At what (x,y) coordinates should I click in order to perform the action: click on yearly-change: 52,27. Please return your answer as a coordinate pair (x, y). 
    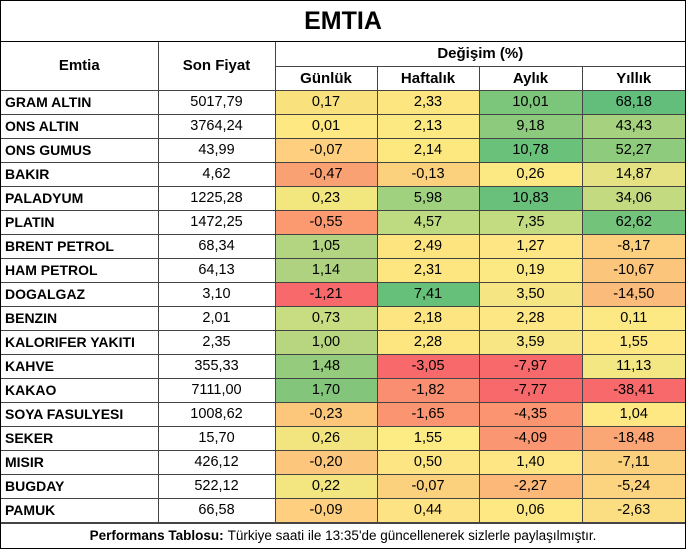
    Looking at the image, I should click on (633, 150).